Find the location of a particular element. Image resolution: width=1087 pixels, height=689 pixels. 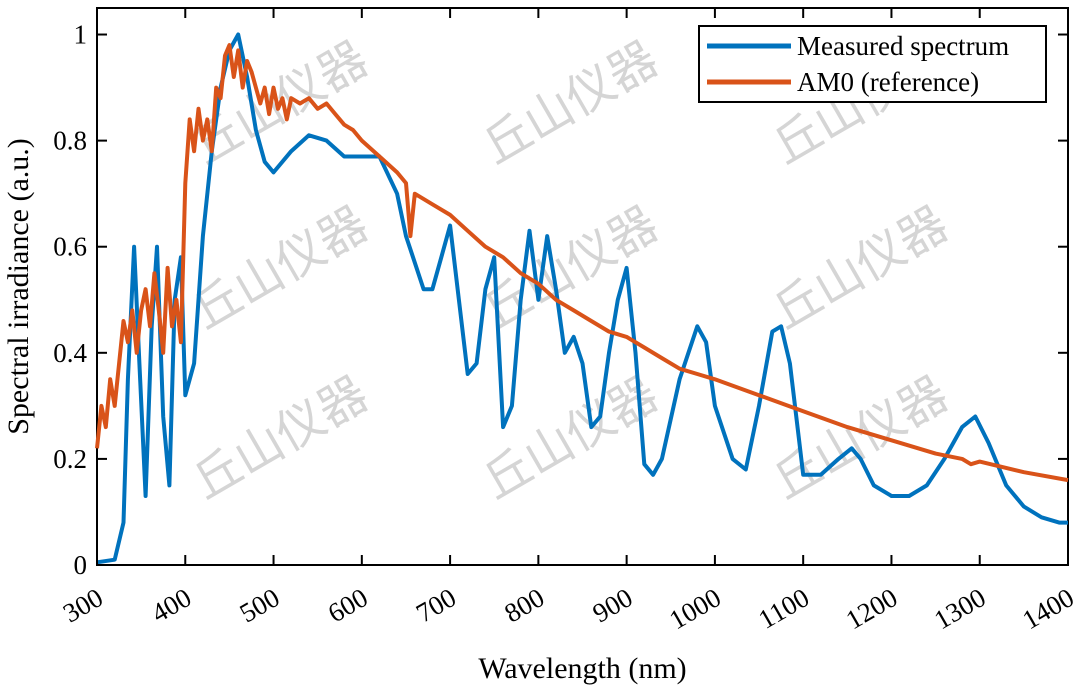

x-tick-label: 1300 is located at coordinates (960, 608).